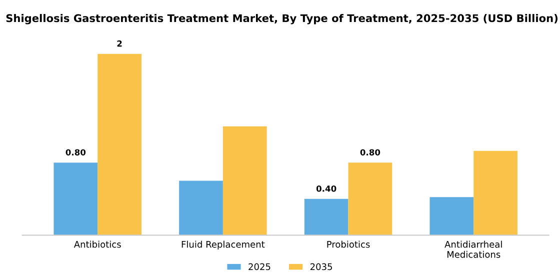  Describe the element at coordinates (97, 244) in the screenshot. I see `x-tick-label: Antibiotics` at that location.